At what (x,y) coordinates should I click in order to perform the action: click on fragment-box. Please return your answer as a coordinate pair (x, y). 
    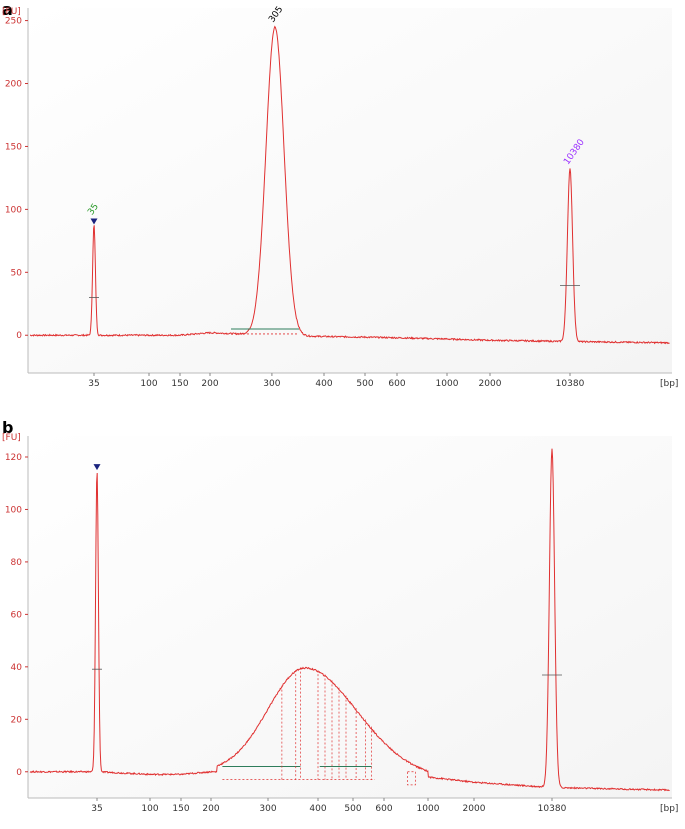
    Looking at the image, I should click on (411, 778).